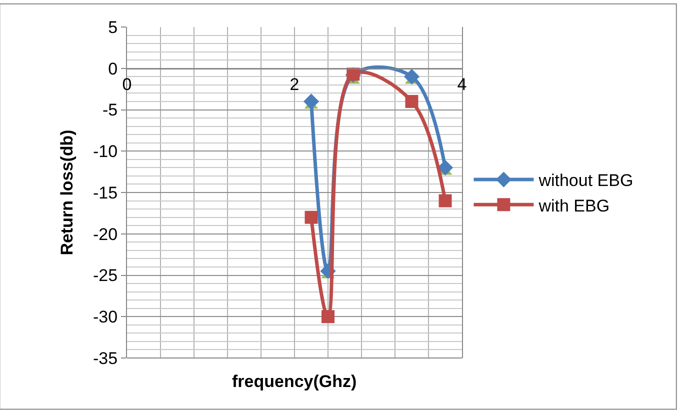 The width and height of the screenshot is (682, 413). I want to click on x-tick-label: 2, so click(295, 84).